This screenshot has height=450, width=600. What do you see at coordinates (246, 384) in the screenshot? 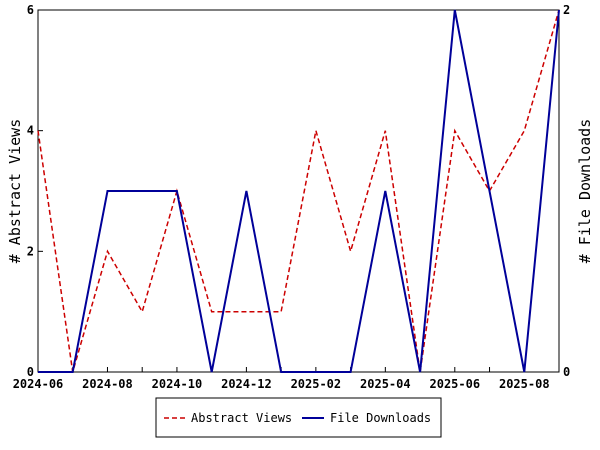
I see `x-tick-label: 2024-12` at bounding box center [246, 384].